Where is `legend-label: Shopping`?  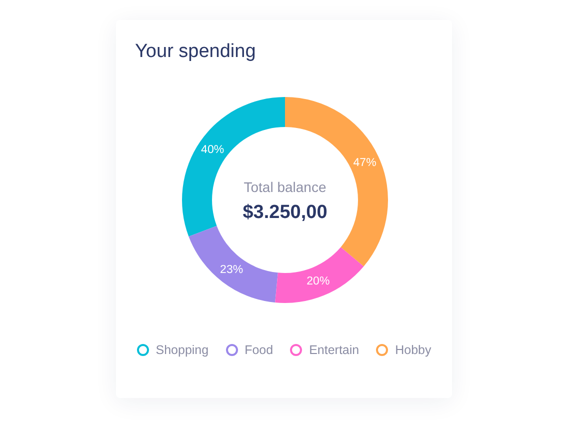
legend-label: Shopping is located at coordinates (182, 350).